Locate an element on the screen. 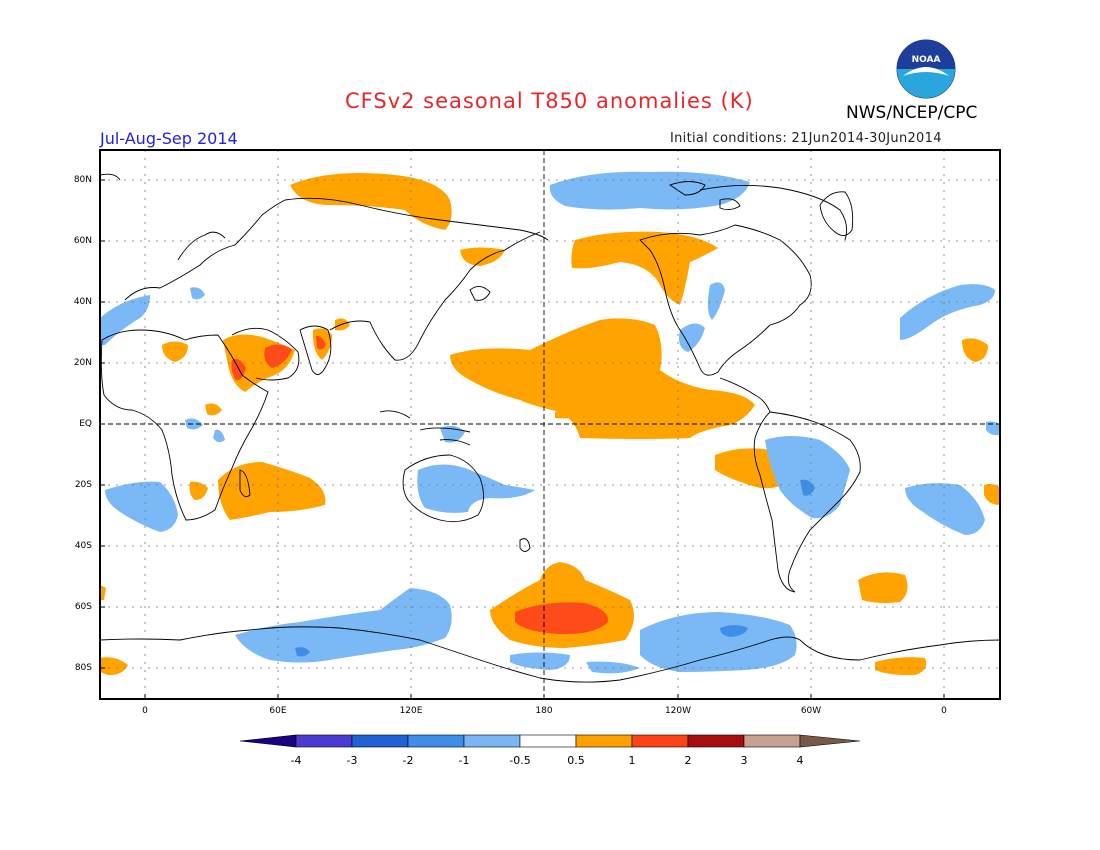 This screenshot has height=850, width=1100. noaa-logo: NOAA is located at coordinates (926, 69).